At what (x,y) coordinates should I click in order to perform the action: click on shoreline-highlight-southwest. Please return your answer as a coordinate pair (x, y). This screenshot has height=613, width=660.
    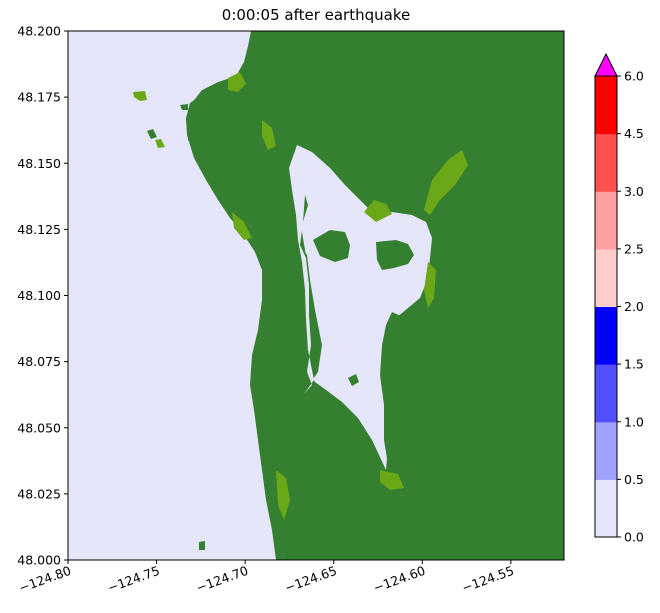
    Looking at the image, I should click on (283, 495).